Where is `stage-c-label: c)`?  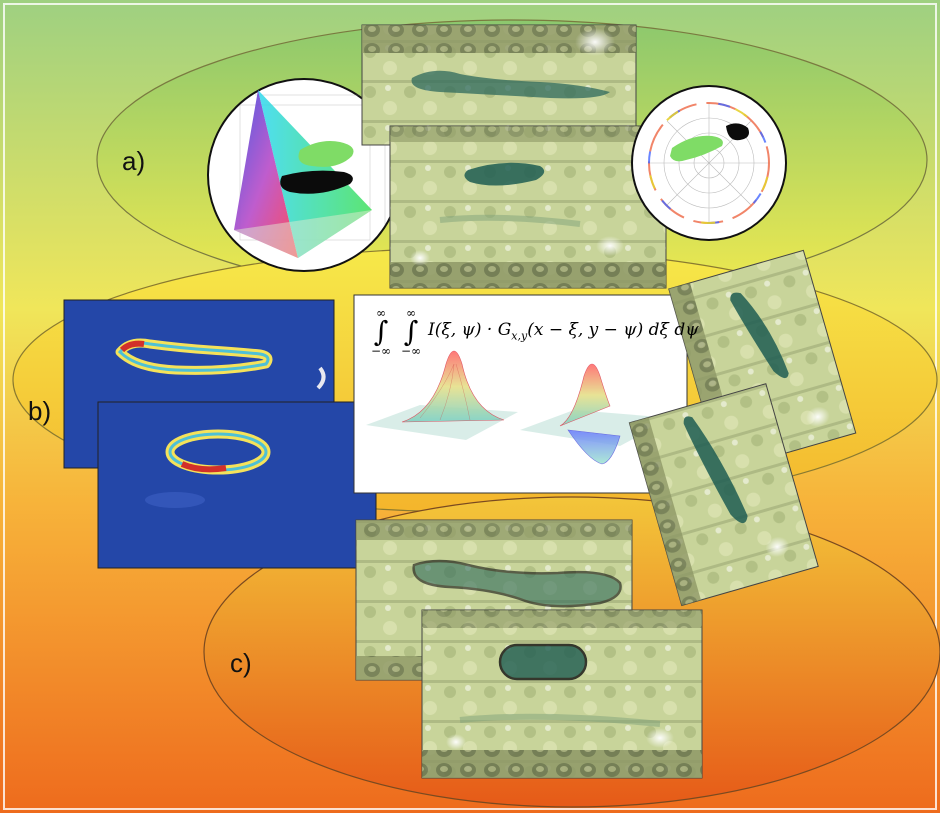
stage-c-label: c) is located at coordinates (241, 663).